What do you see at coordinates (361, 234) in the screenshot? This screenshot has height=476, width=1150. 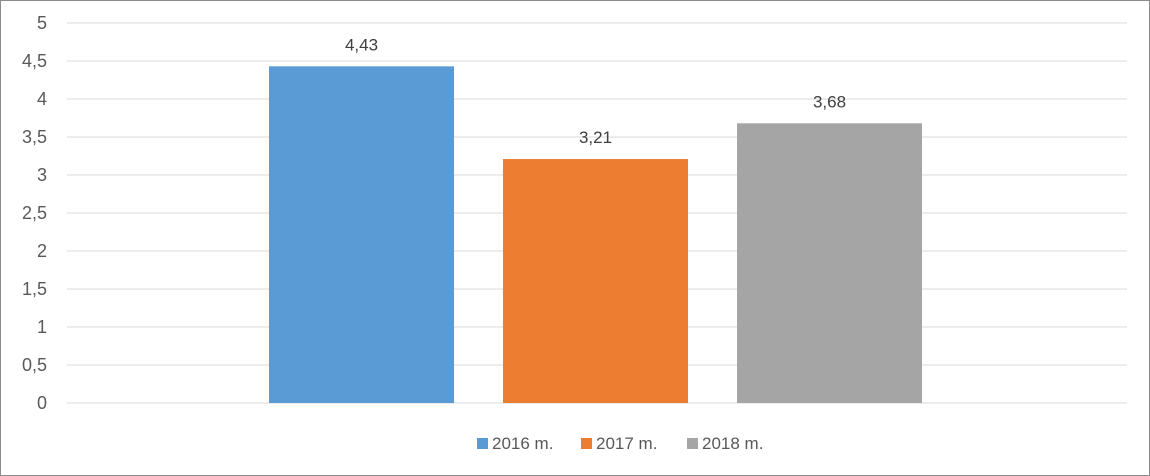 I see `bar-2016m` at bounding box center [361, 234].